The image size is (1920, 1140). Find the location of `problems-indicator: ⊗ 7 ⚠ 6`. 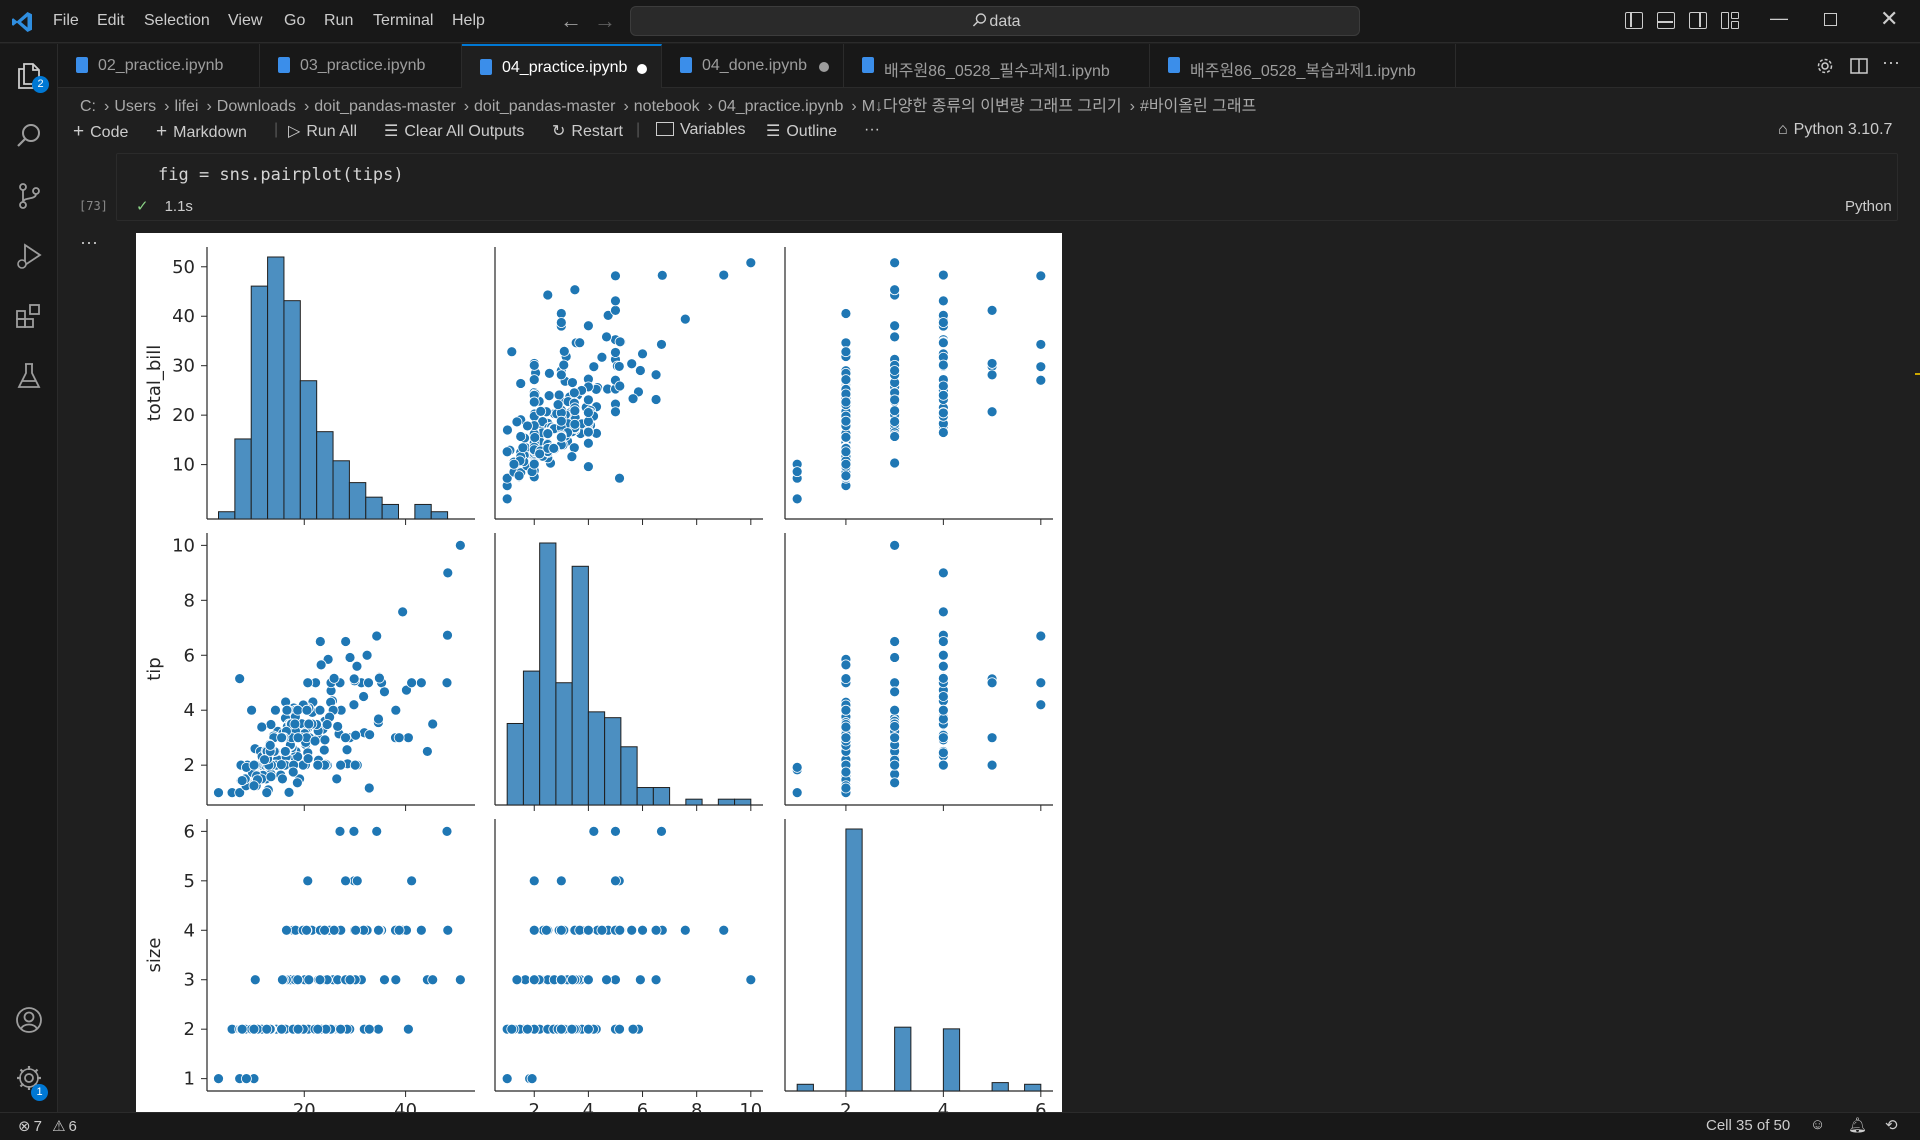

problems-indicator: ⊗ 7 ⚠ 6 is located at coordinates (47, 1126).